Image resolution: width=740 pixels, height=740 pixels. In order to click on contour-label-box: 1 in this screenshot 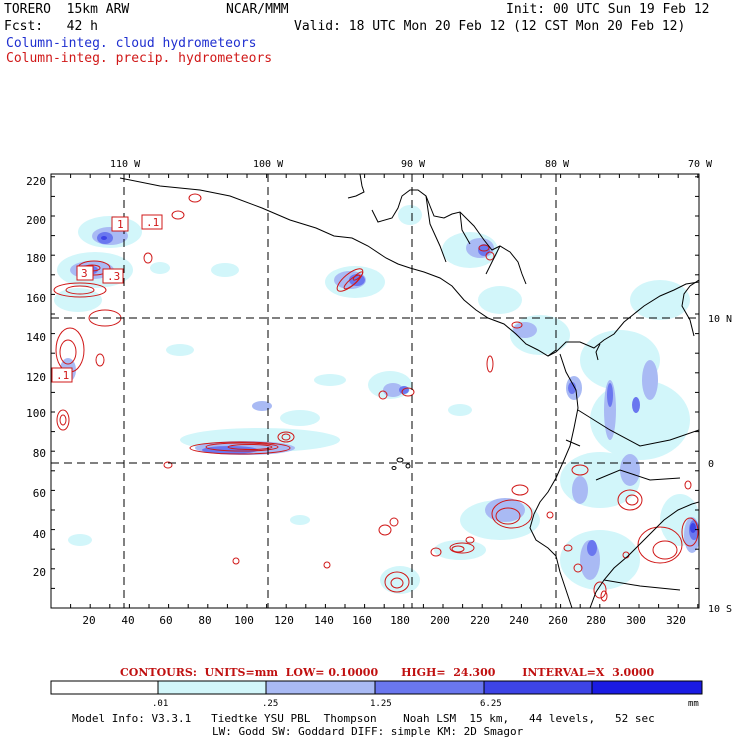, I will do `click(120, 224)`.